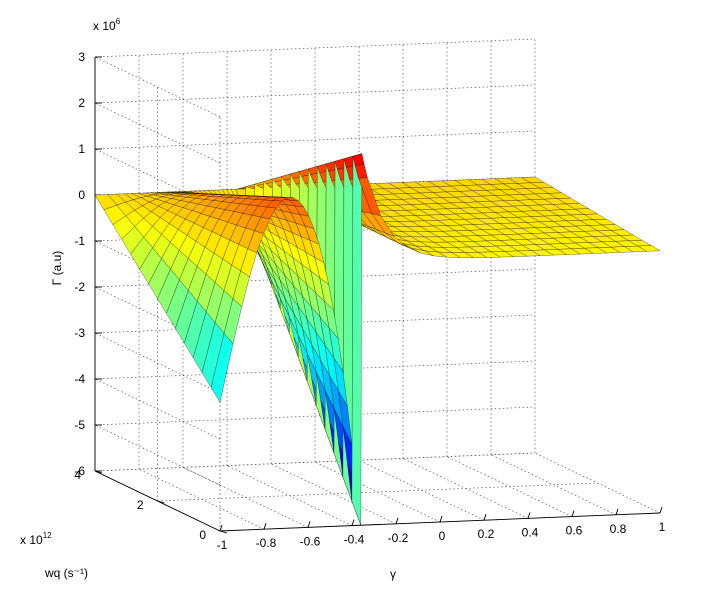 The width and height of the screenshot is (725, 593). Describe the element at coordinates (354, 540) in the screenshot. I see `x-tick-label: -0.4` at that location.